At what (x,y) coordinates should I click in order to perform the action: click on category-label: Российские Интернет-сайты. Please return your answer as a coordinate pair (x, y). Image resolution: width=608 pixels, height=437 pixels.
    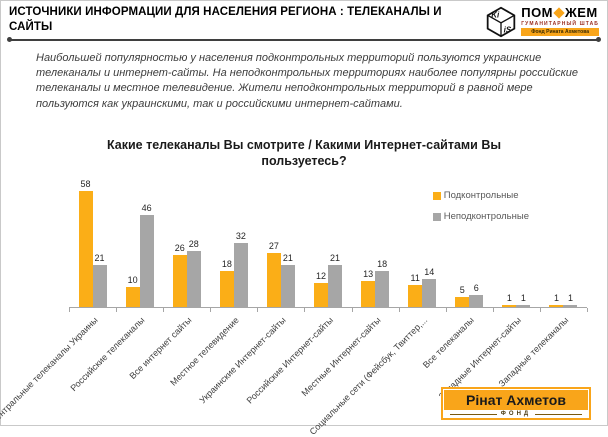
    Looking at the image, I should click on (290, 360).